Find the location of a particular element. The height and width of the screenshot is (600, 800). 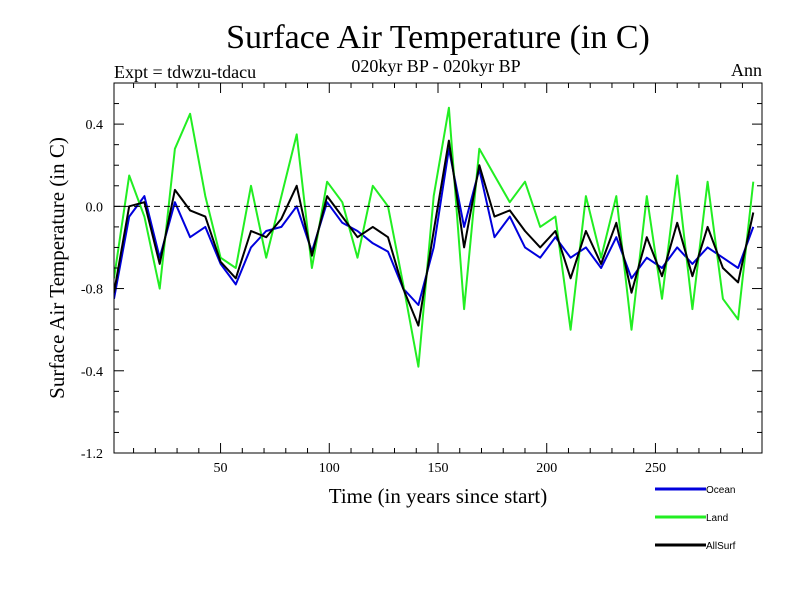

y-tick-label: -0.8 is located at coordinates (92, 290).